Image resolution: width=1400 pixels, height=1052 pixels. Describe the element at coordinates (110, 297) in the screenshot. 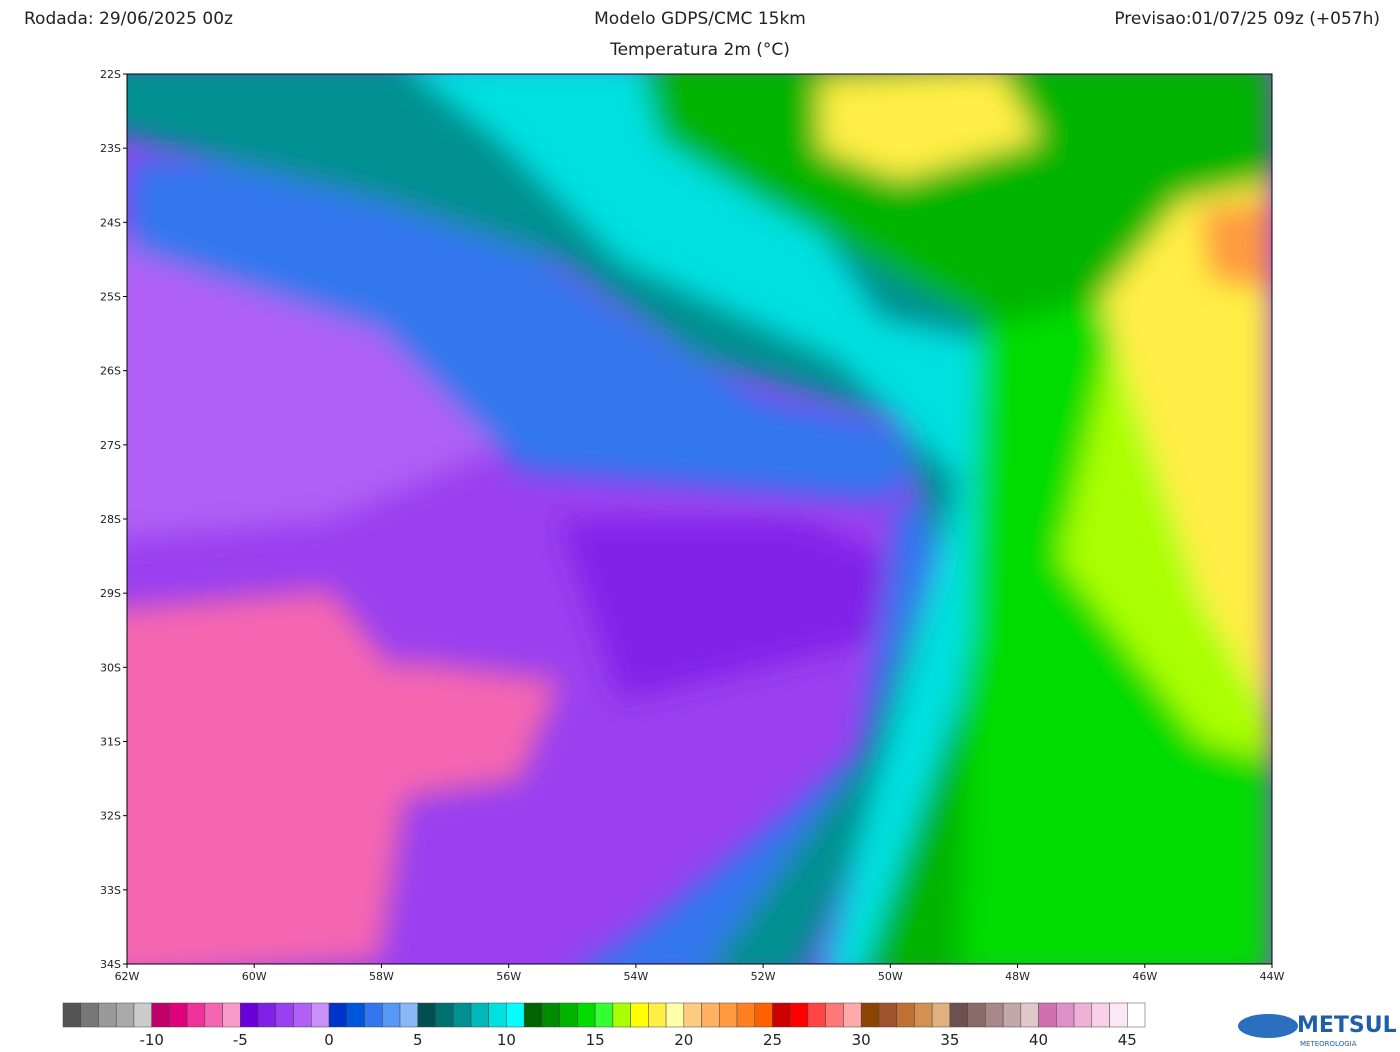

I see `y-tick-label: 25S` at that location.